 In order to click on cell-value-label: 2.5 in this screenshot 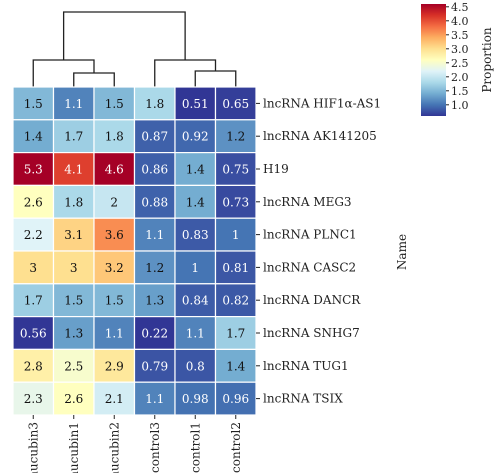, I will do `click(73, 366)`.